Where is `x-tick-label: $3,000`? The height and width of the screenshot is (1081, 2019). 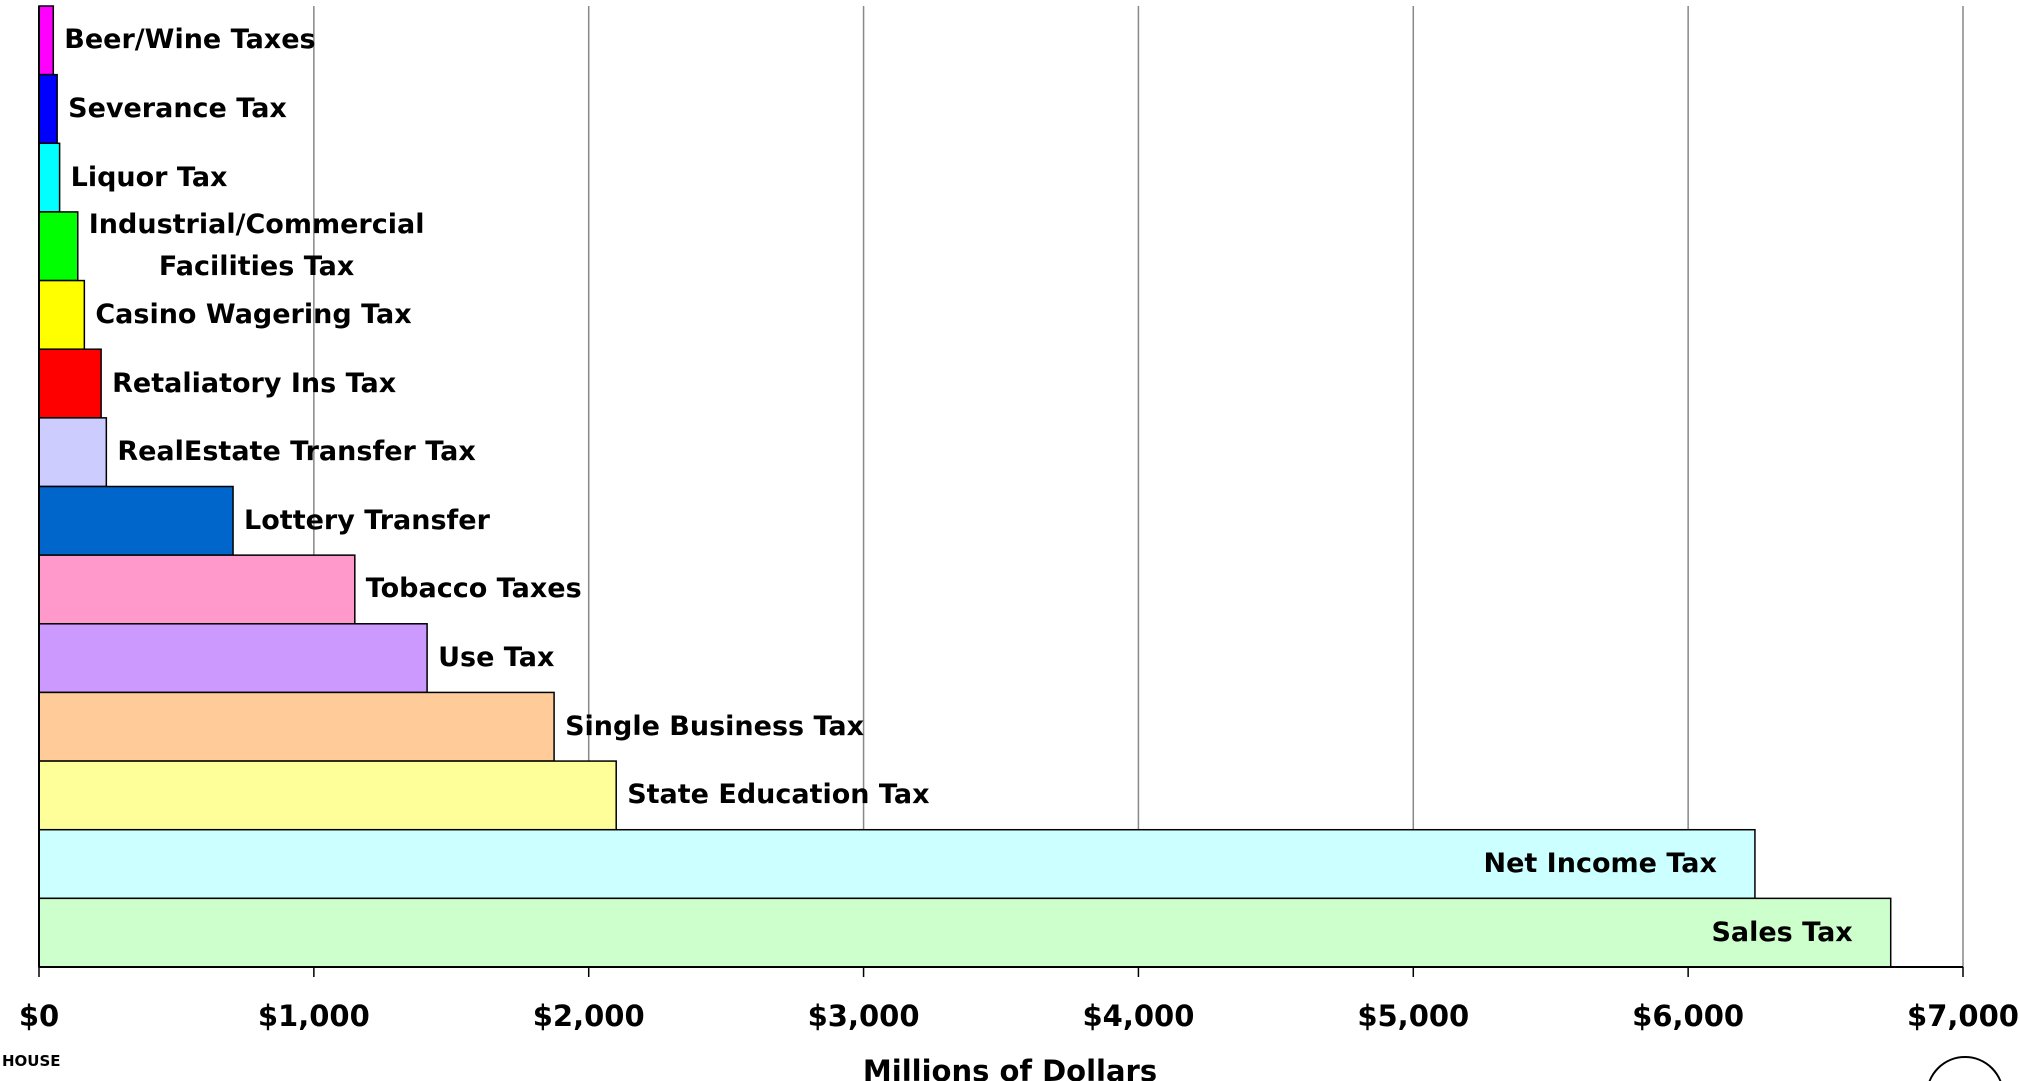
x-tick-label: $3,000 is located at coordinates (863, 1016).